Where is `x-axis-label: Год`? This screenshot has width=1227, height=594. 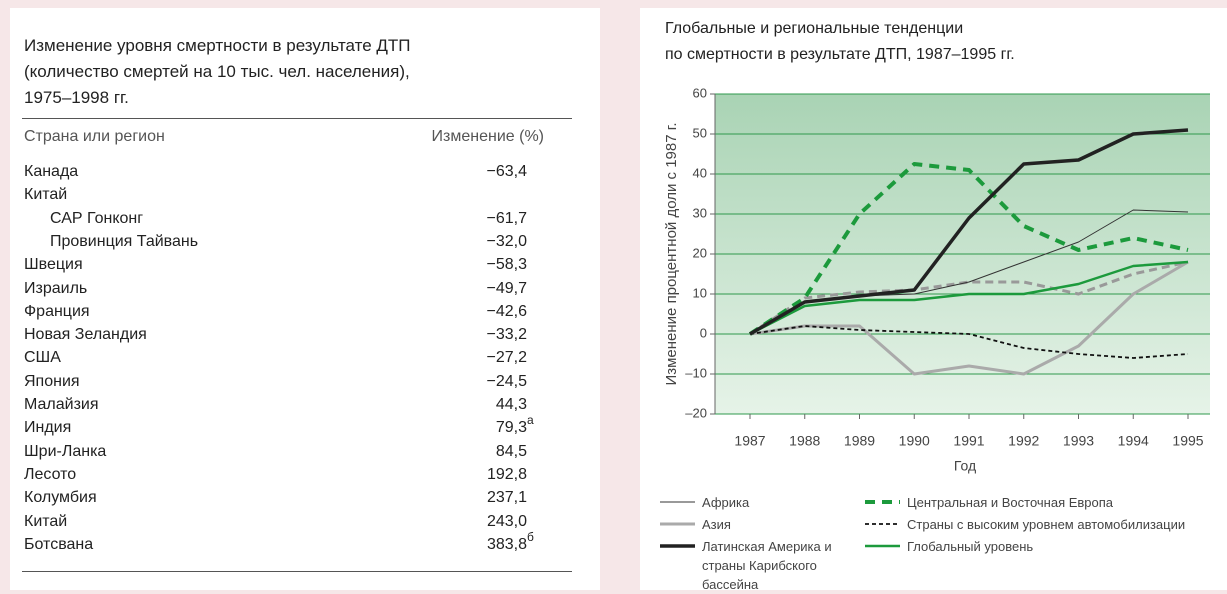 x-axis-label: Год is located at coordinates (965, 466).